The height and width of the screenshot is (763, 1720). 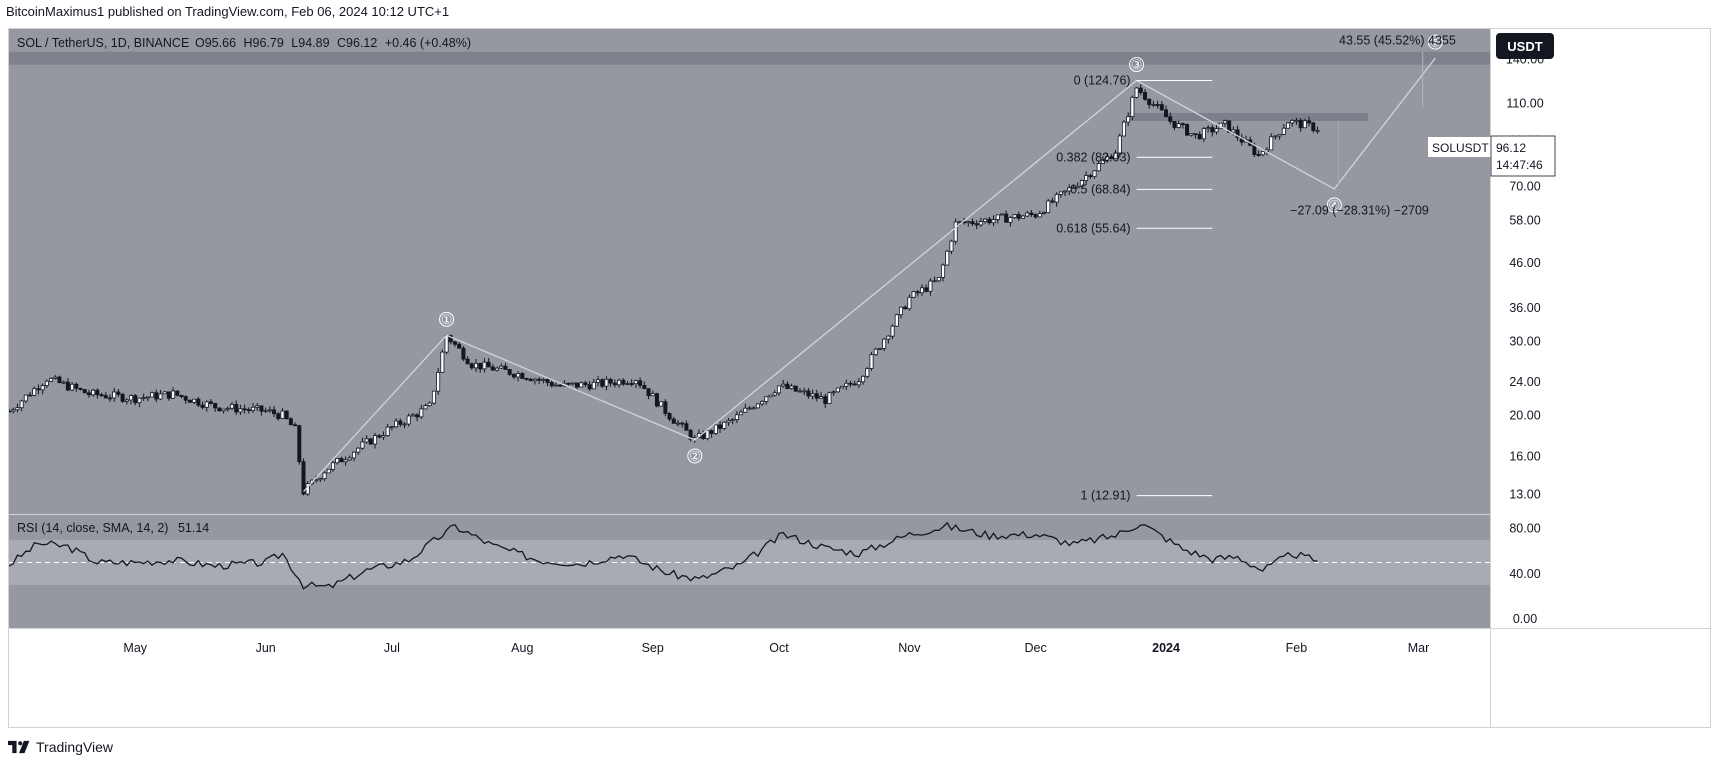 I want to click on close-label: C, so click(x=341, y=43).